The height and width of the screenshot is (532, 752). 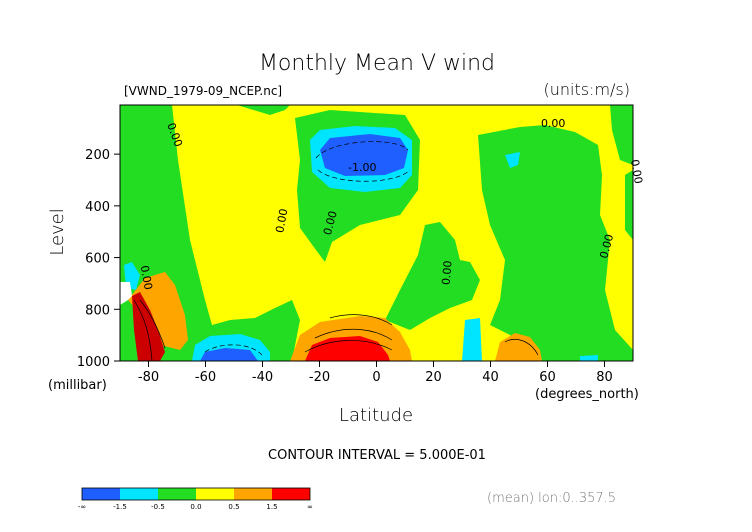 What do you see at coordinates (555, 243) in the screenshot?
I see `region-north-green` at bounding box center [555, 243].